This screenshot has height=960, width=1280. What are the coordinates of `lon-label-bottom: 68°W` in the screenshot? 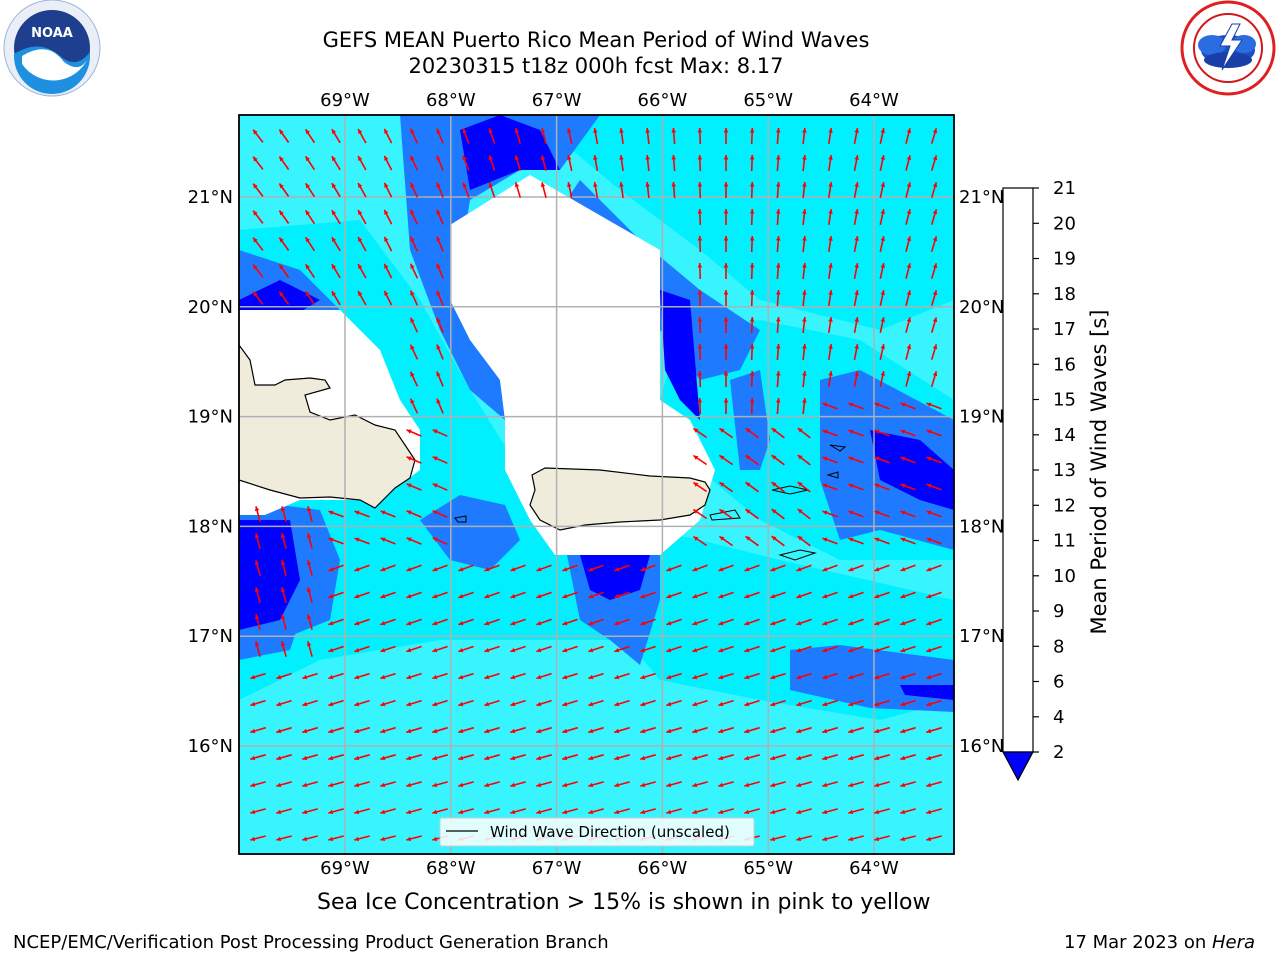 It's located at (451, 868).